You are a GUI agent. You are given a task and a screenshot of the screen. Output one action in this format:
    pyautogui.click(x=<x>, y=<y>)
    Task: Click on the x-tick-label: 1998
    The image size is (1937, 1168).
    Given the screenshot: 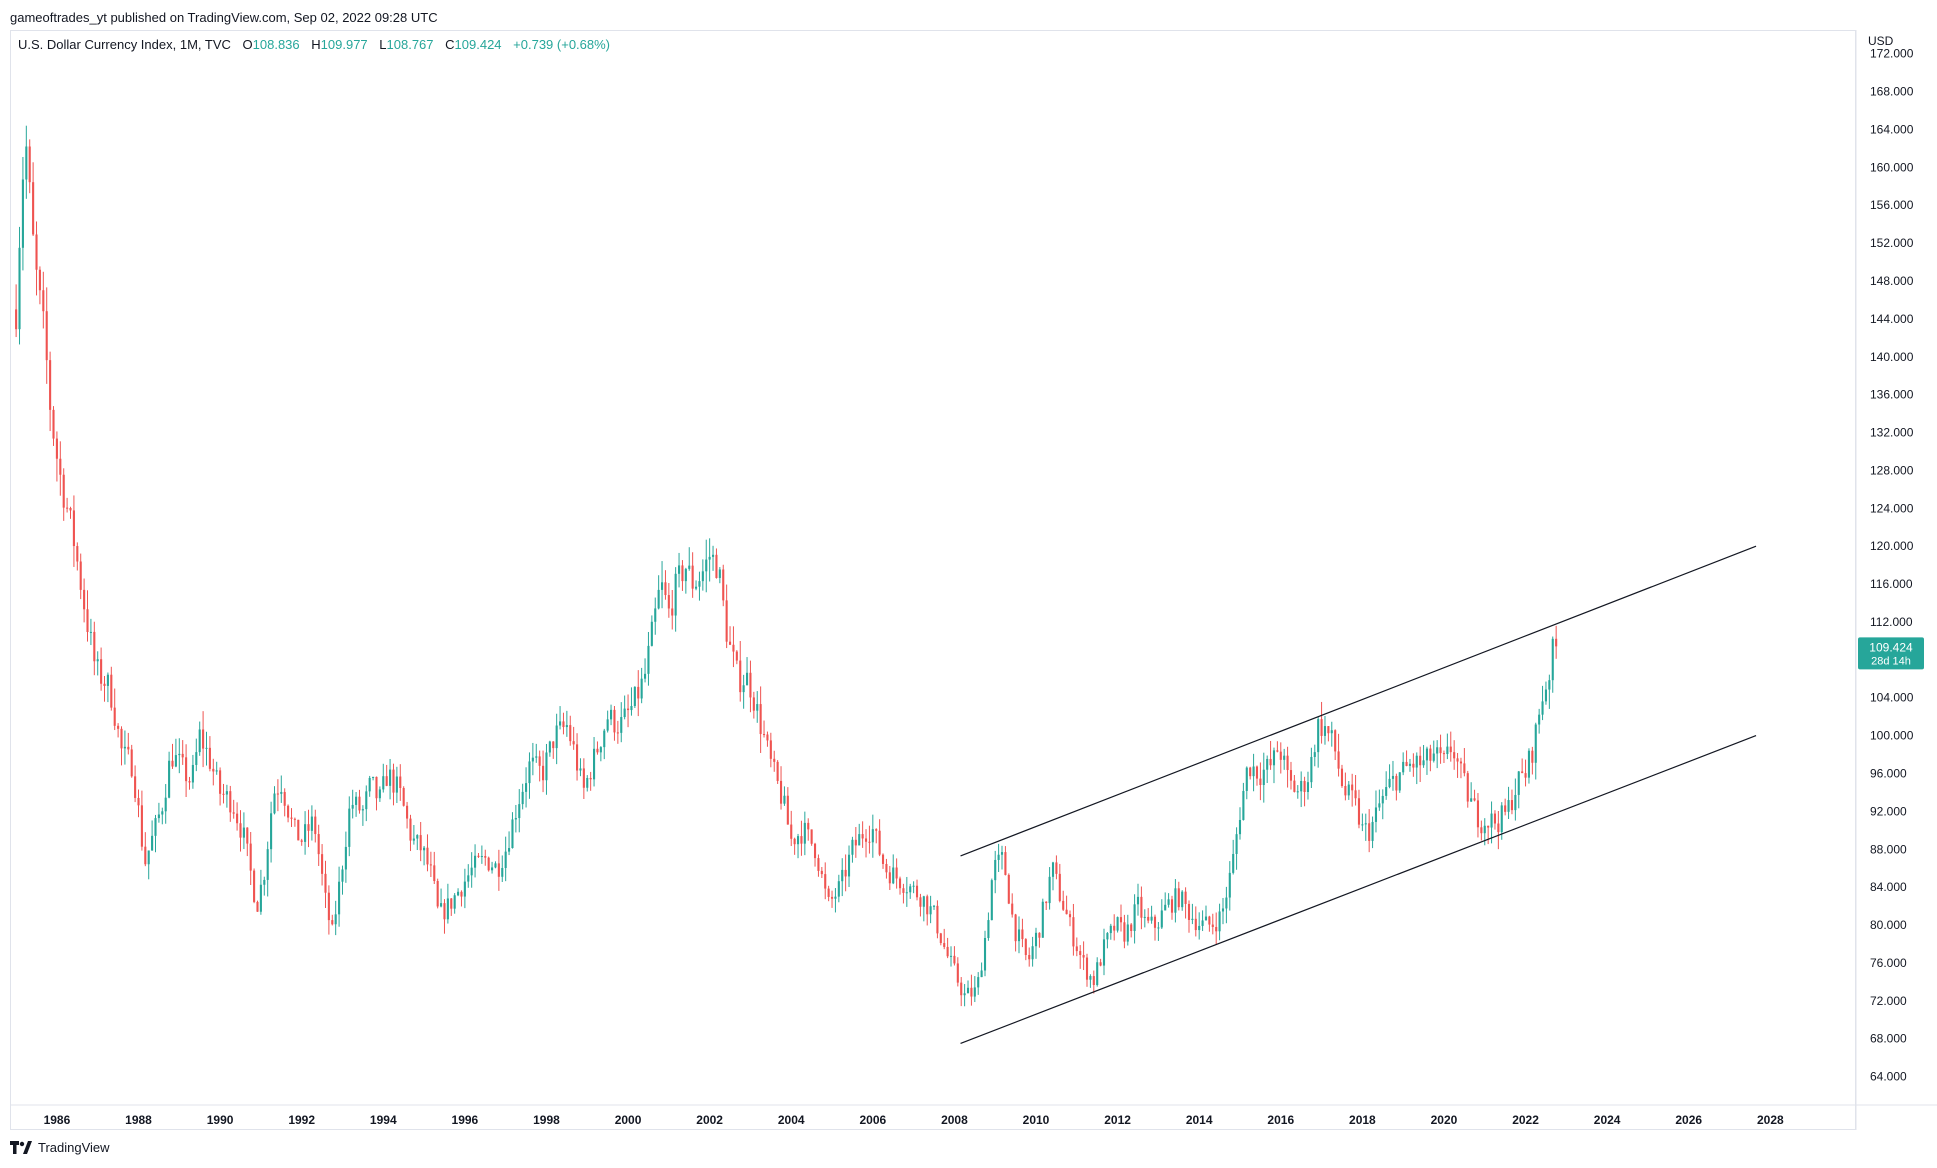 What is the action you would take?
    pyautogui.click(x=546, y=1120)
    